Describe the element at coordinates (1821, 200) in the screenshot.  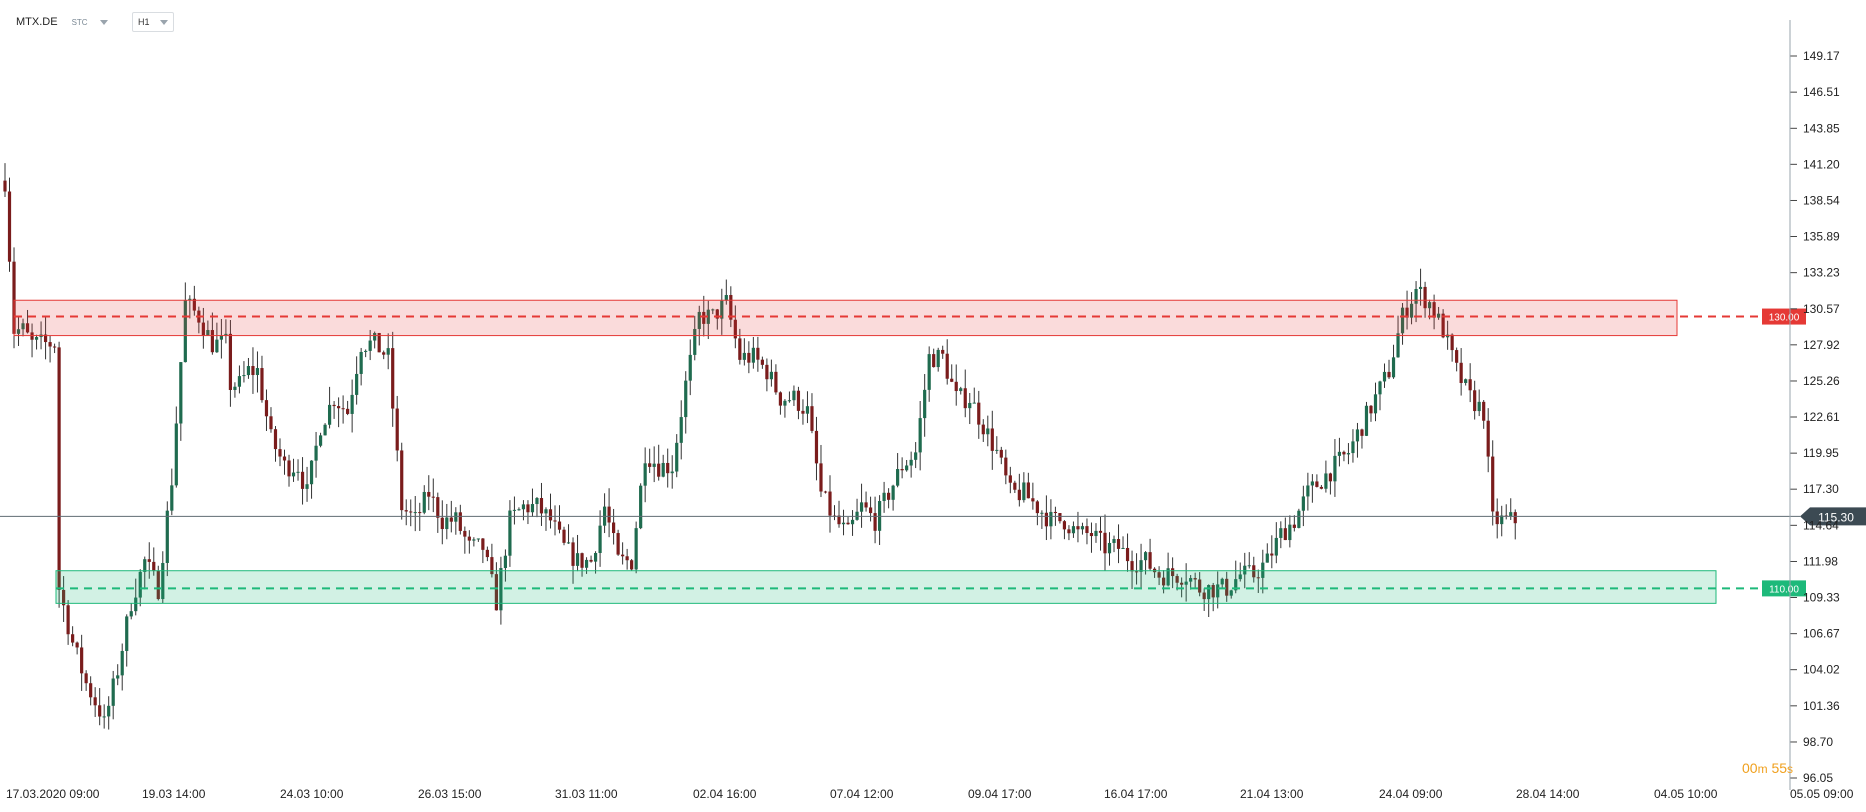
I see `y-tick-label: 138.54` at that location.